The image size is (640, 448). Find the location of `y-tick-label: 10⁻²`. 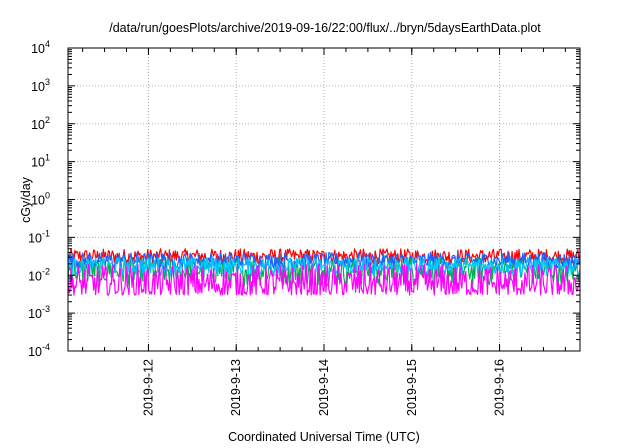

y-tick-label: 10⁻² is located at coordinates (39, 274).